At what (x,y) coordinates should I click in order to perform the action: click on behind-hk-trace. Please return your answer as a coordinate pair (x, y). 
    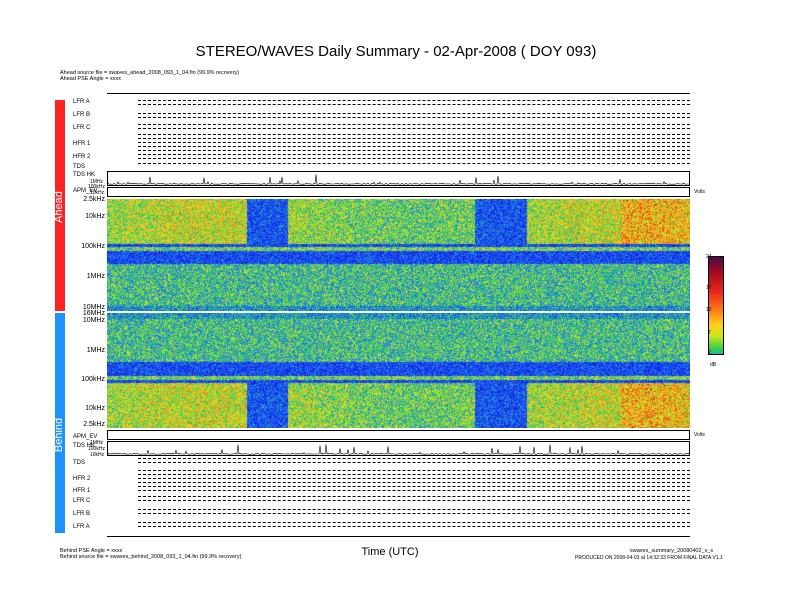
    Looking at the image, I should click on (398, 449).